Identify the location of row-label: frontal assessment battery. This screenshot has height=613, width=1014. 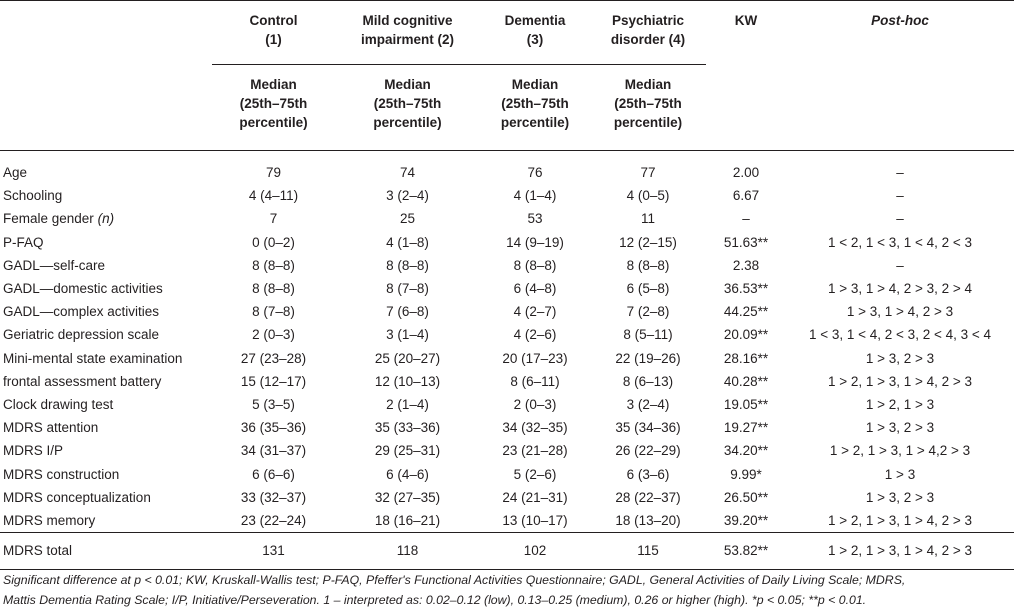
(82, 381).